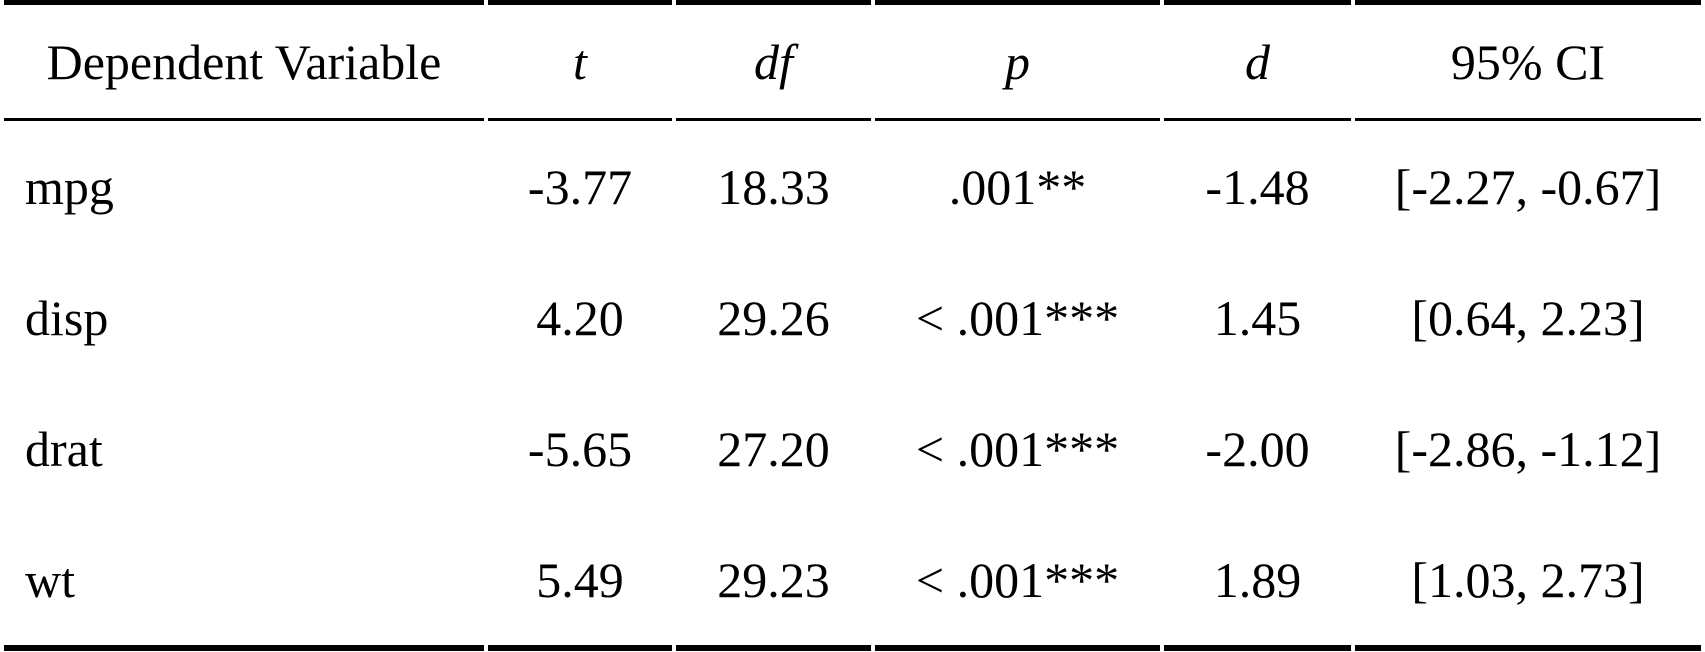  What do you see at coordinates (773, 317) in the screenshot?
I see `cell-df: 29.26` at bounding box center [773, 317].